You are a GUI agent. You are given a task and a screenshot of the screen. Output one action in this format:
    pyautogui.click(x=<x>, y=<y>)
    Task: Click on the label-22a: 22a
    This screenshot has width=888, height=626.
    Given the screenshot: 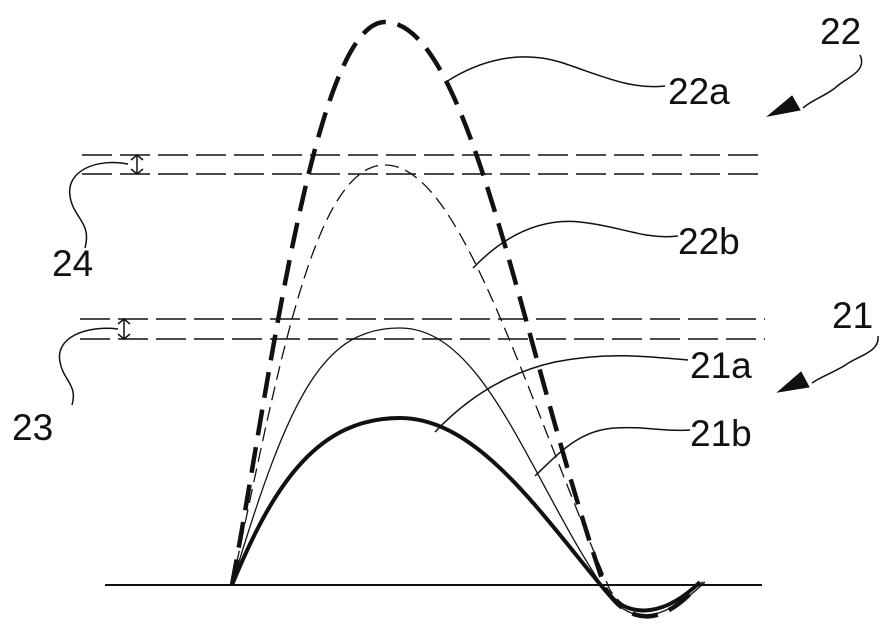 What is the action you would take?
    pyautogui.click(x=699, y=91)
    